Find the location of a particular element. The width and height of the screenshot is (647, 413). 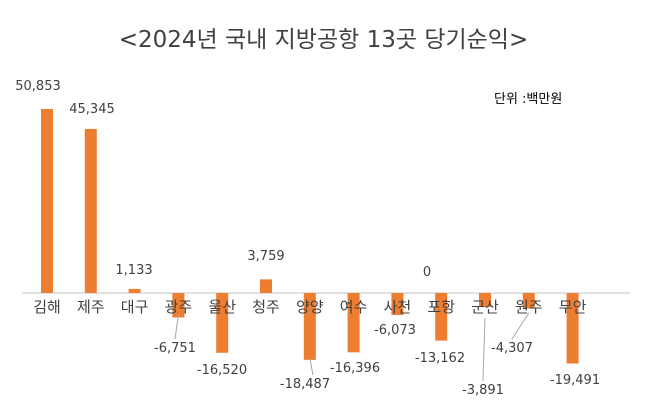

category-label: 울산 is located at coordinates (222, 307).